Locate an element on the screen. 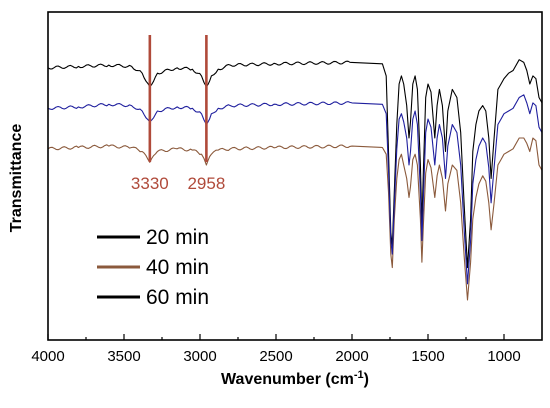 This screenshot has height=408, width=550. x-tick-label-2500: 2500 is located at coordinates (275, 356).